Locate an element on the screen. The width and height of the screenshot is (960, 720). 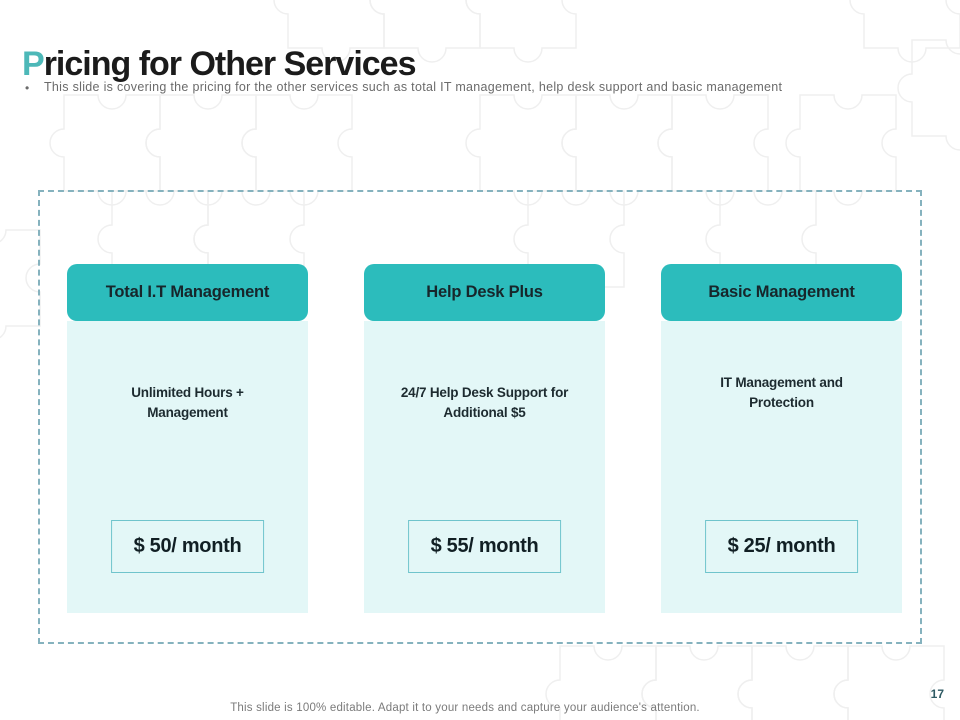
card-header: Help Desk Plus is located at coordinates (484, 292).